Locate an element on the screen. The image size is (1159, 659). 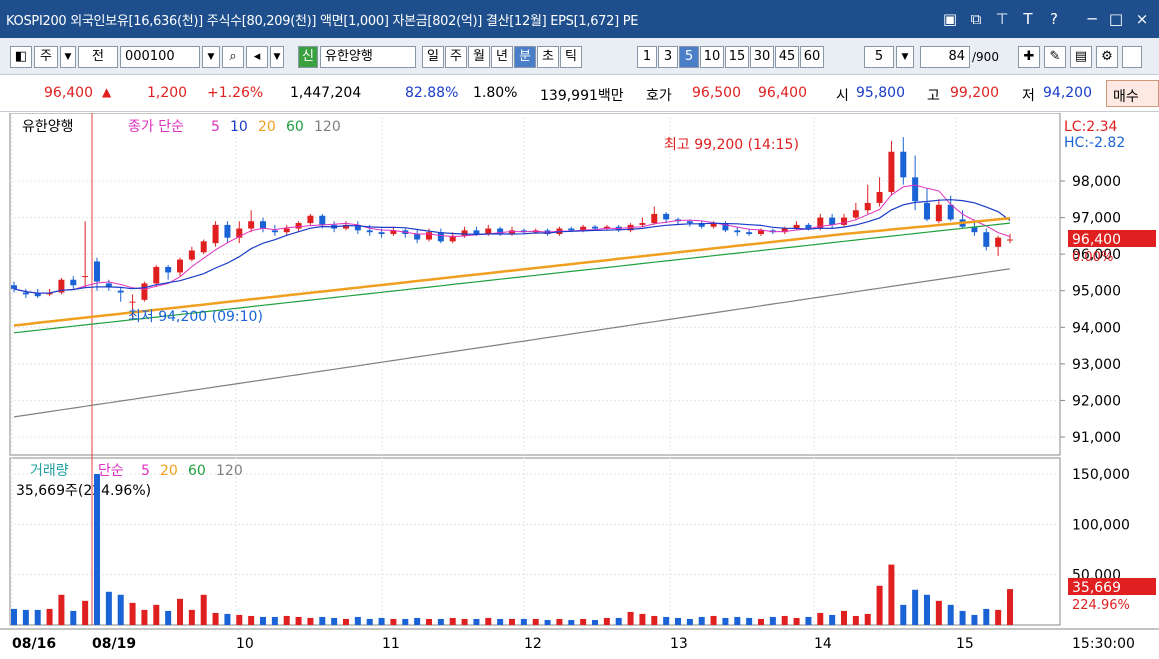
price-tick-label: 98,000 is located at coordinates (1096, 182).